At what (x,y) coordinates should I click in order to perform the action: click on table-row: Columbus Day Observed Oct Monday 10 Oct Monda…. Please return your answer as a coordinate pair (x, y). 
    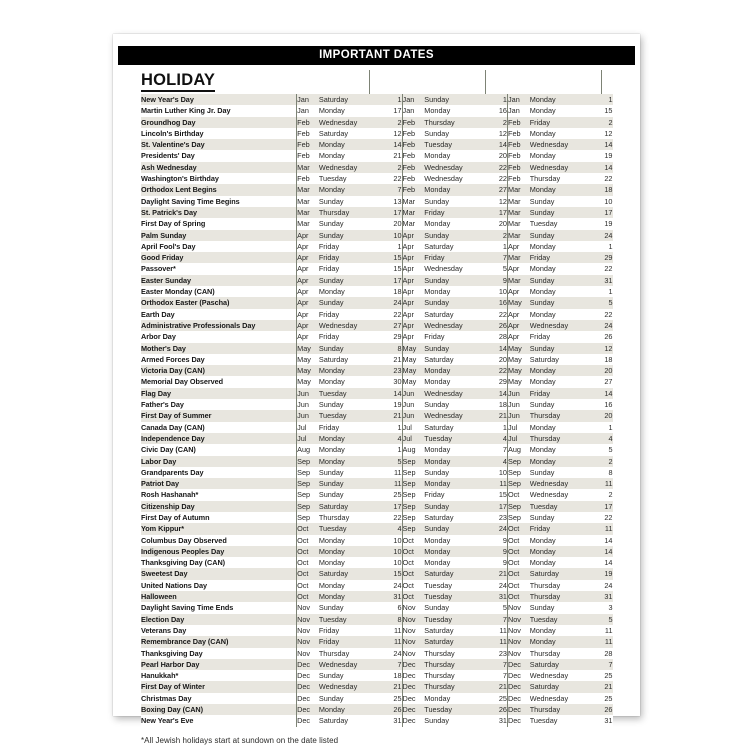
    Looking at the image, I should click on (377, 540).